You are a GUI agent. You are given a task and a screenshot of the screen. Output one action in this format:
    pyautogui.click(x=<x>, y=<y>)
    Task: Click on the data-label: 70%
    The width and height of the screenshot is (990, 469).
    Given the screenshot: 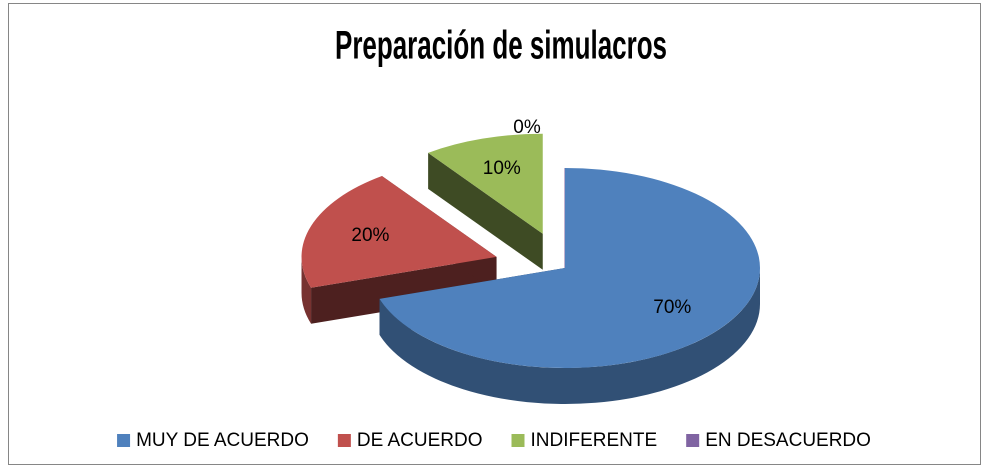 What is the action you would take?
    pyautogui.click(x=672, y=307)
    